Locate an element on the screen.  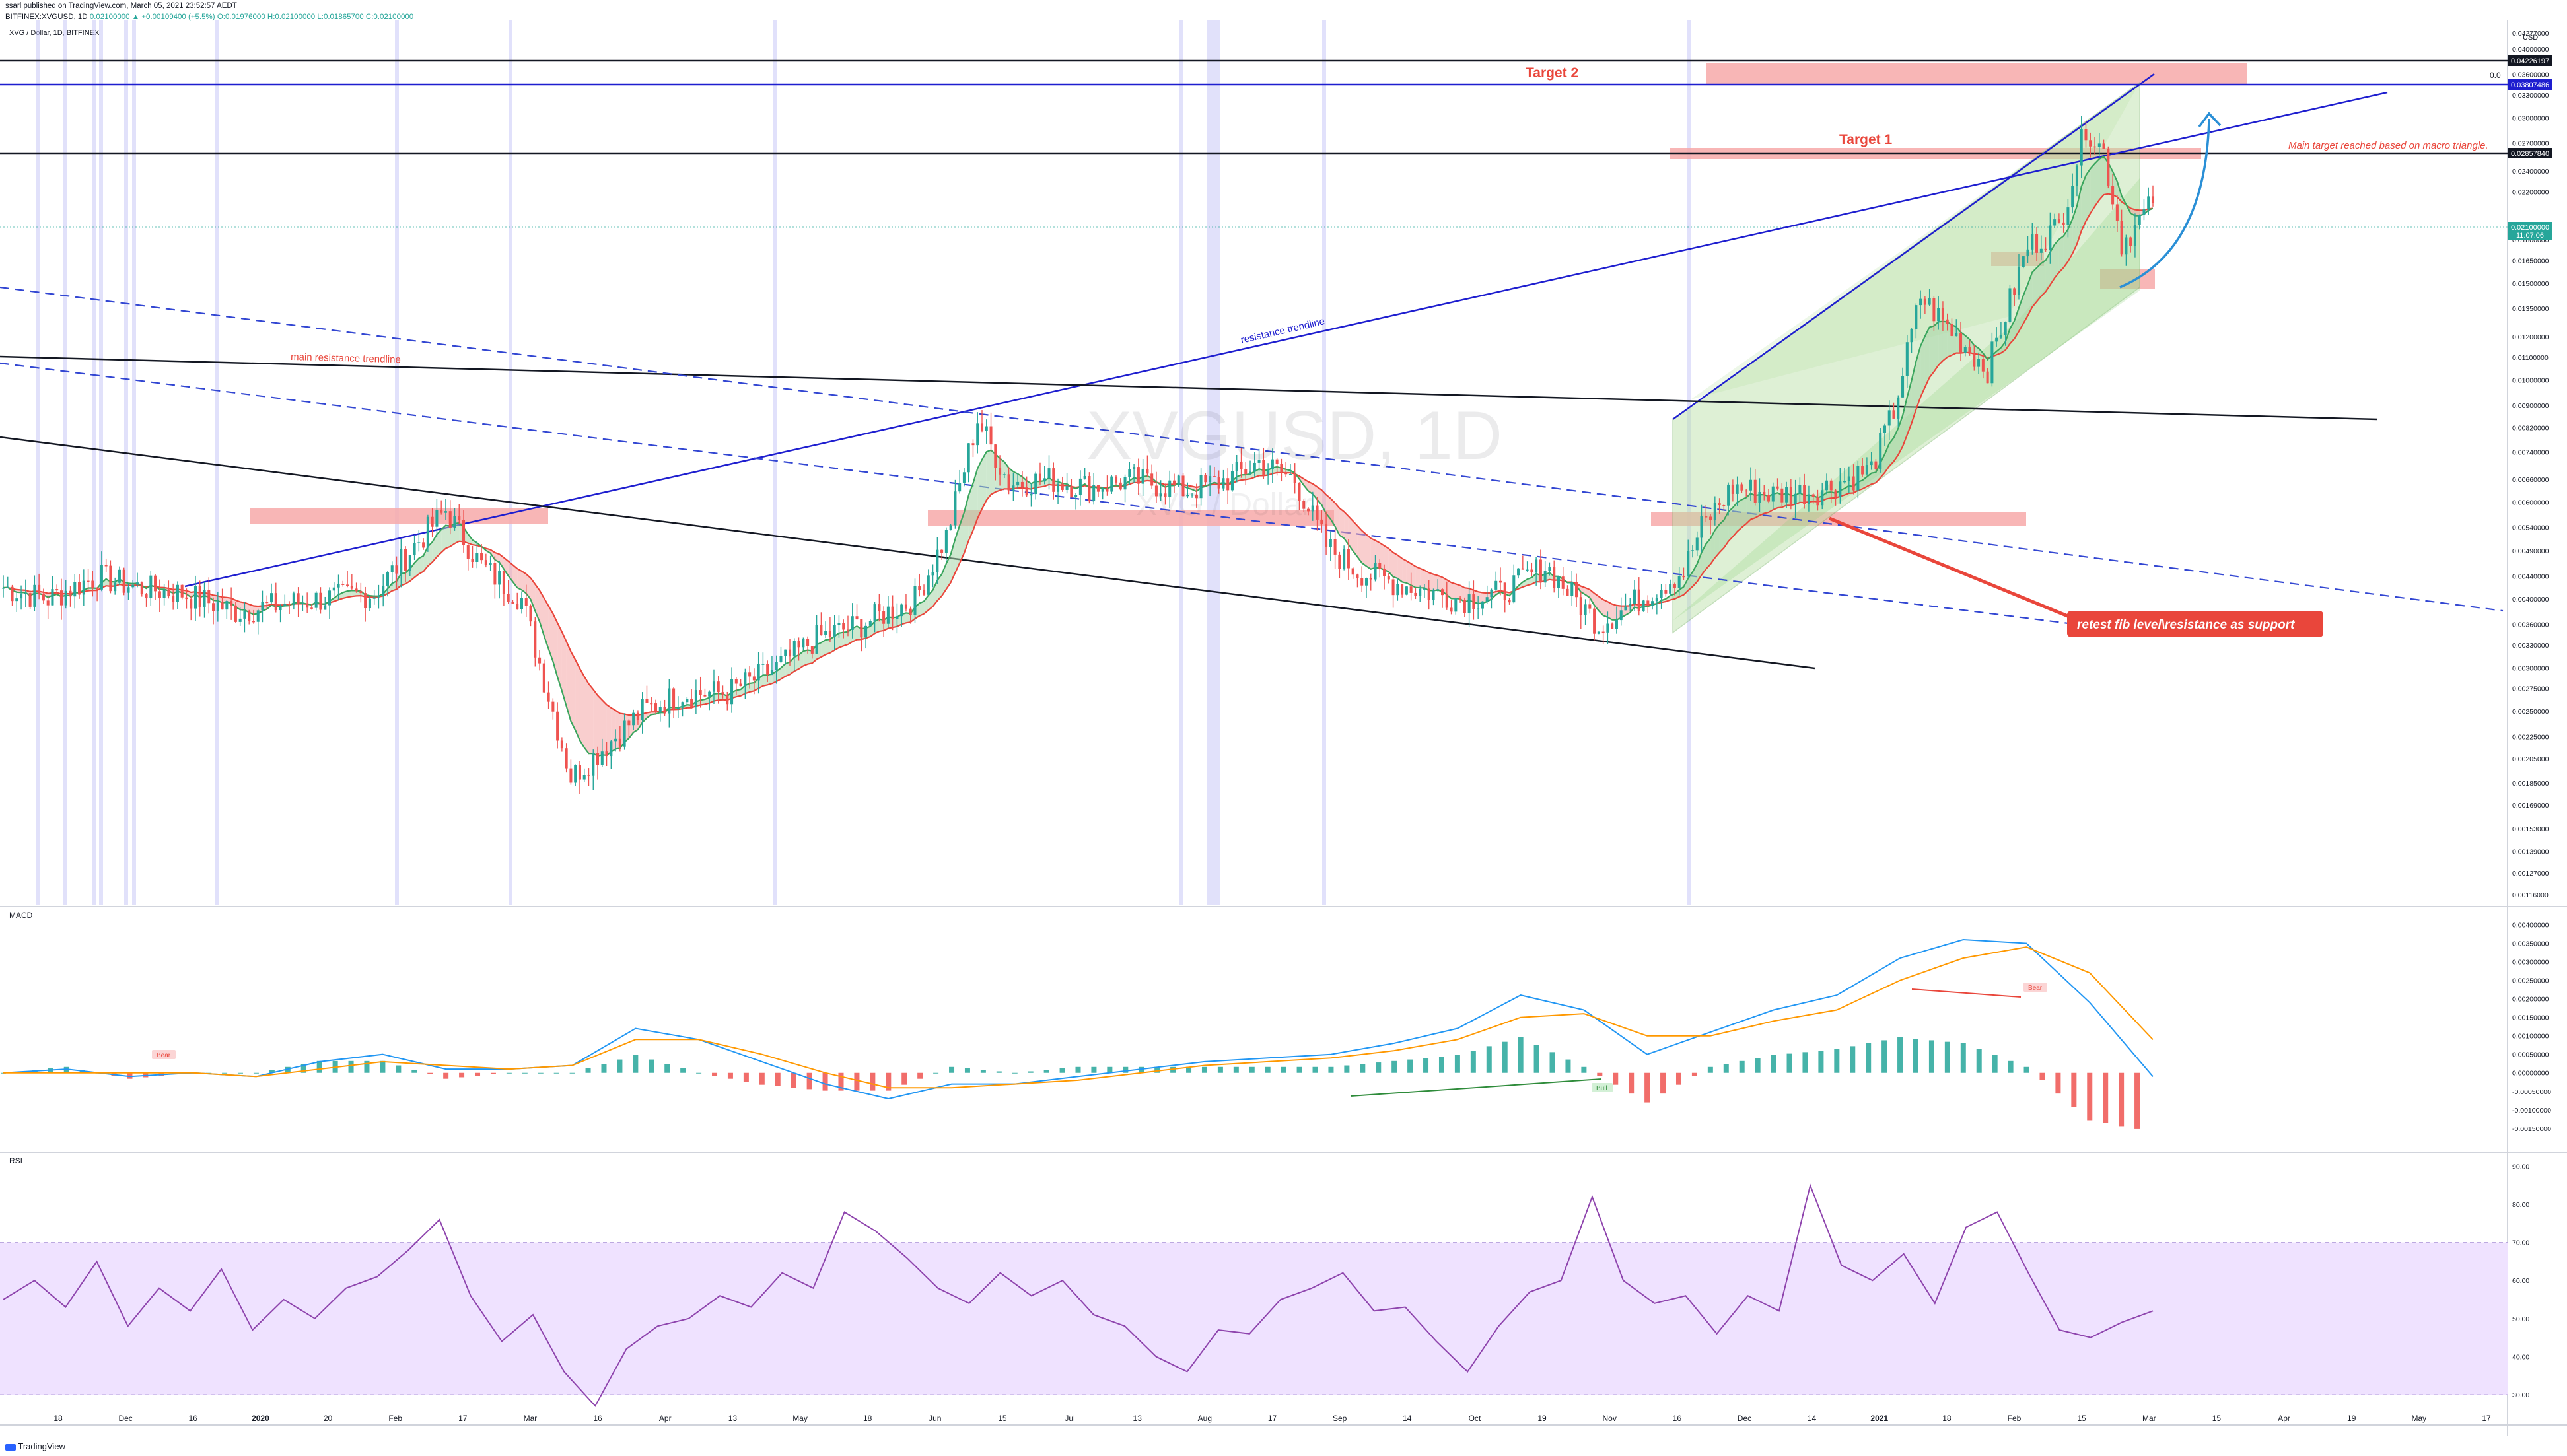
price-tick-label: 0.00139000 is located at coordinates (2531, 852).